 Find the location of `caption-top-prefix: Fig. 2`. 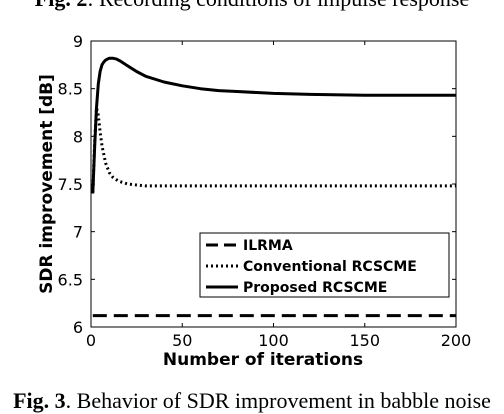

caption-top-prefix: Fig. 2 is located at coordinates (61, 5).